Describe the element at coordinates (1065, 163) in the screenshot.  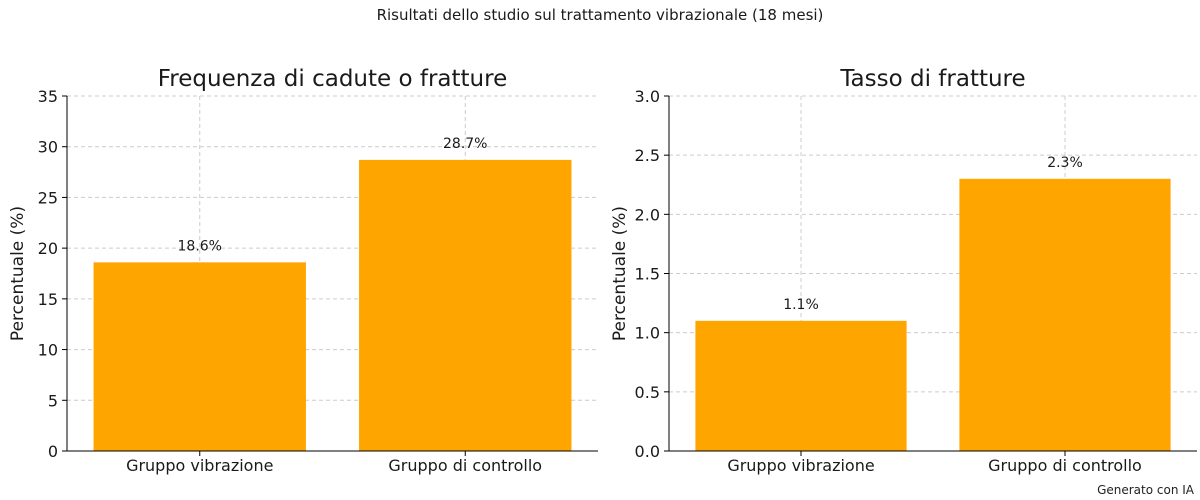
I see `data-label: 2.3%` at that location.